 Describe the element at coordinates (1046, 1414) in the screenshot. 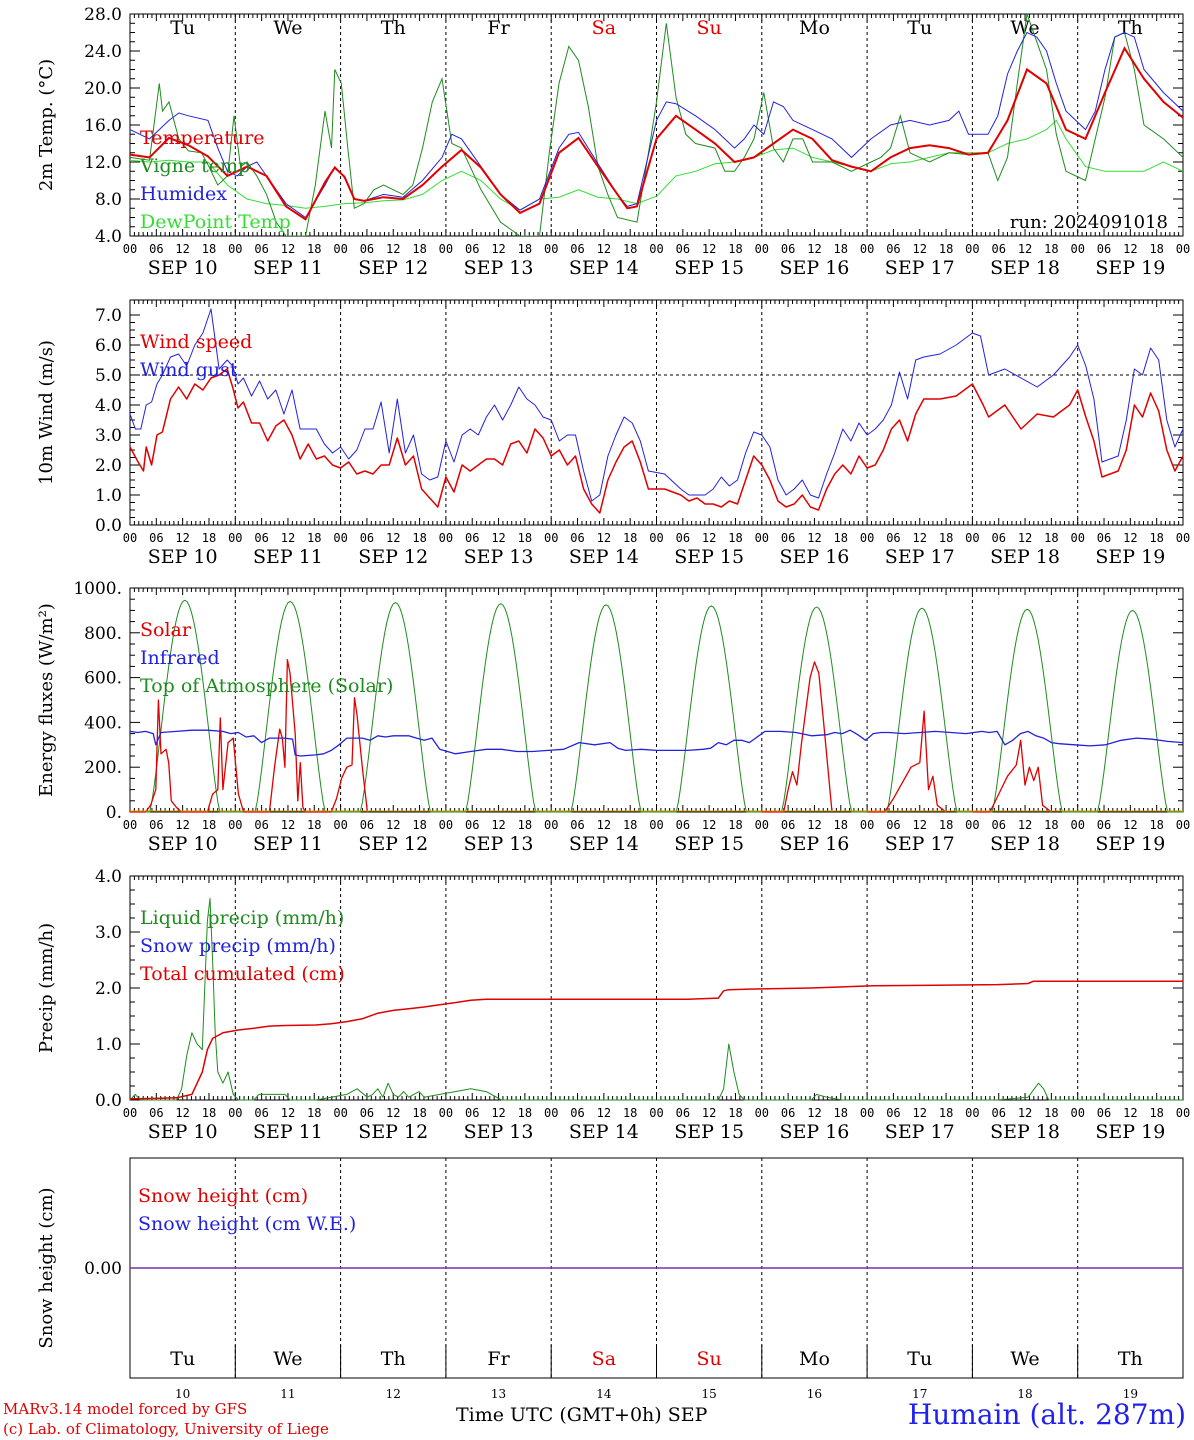

I see `station-name: Humain (alt. 287m)` at that location.